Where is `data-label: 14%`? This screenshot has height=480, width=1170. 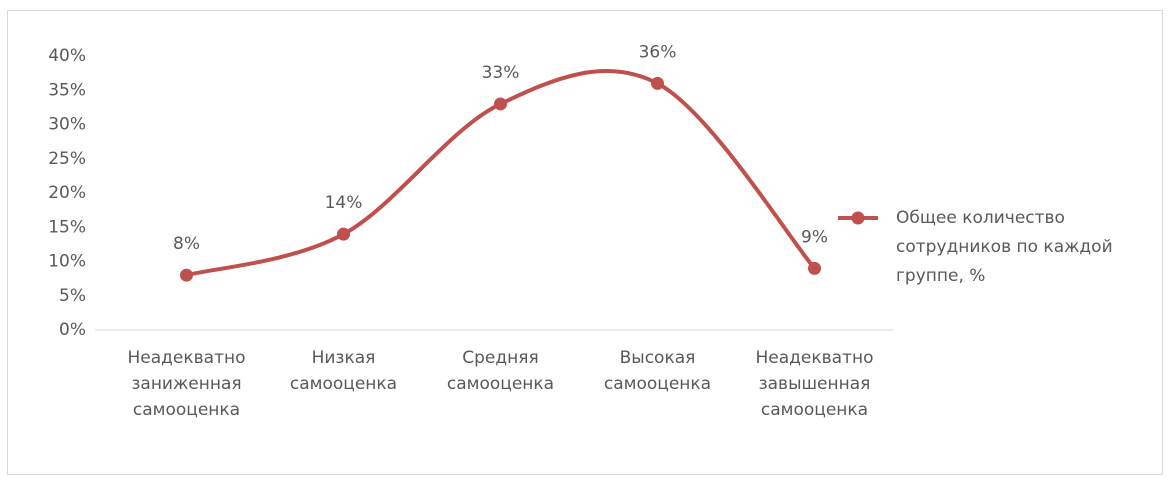 data-label: 14% is located at coordinates (344, 203).